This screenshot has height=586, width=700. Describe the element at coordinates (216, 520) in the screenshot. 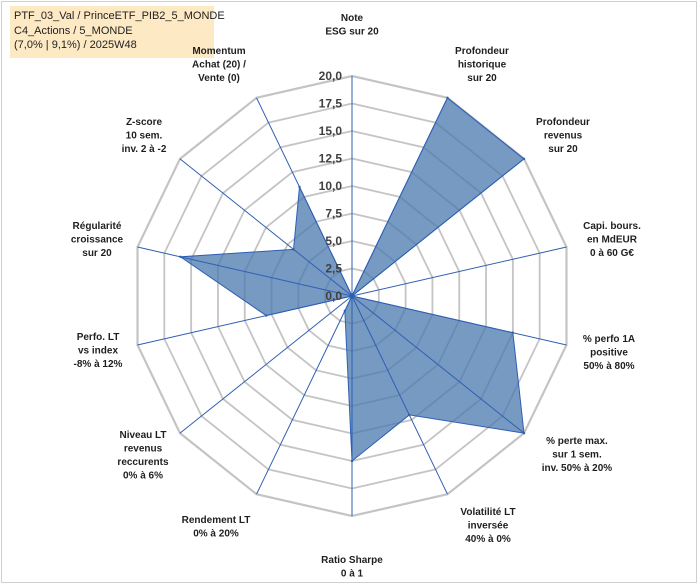

I see `axis-label-line: Rendement LT` at that location.